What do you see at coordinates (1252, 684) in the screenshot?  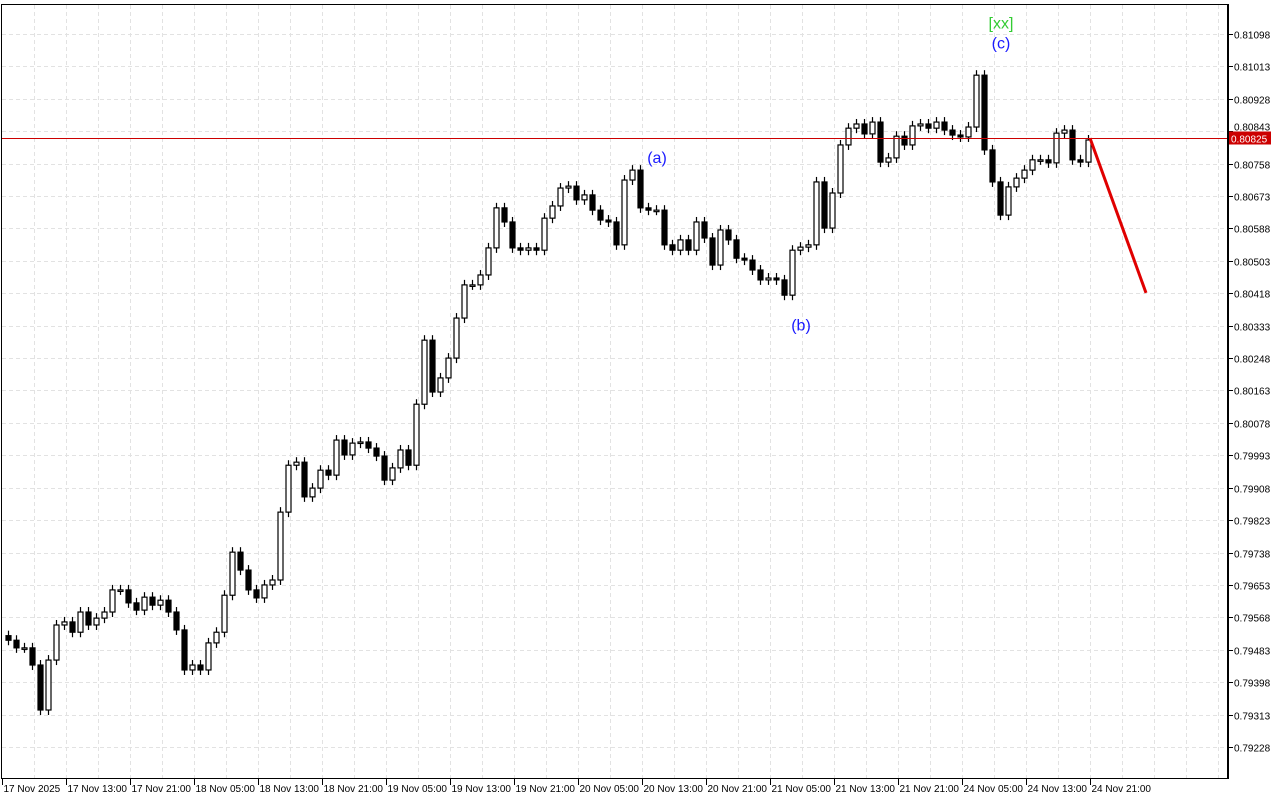 I see `price-label: 0.79398` at bounding box center [1252, 684].